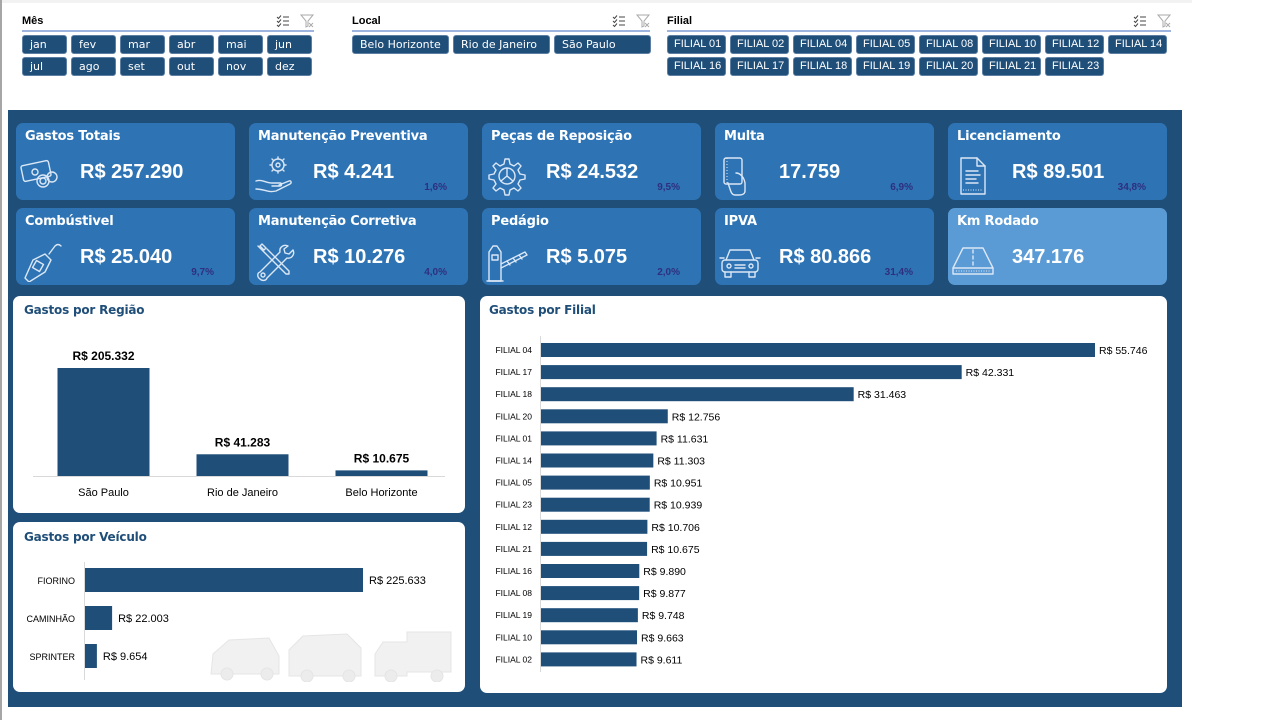 This screenshot has height=720, width=1280. I want to click on slicer-chip-mes: fev, so click(93, 44).